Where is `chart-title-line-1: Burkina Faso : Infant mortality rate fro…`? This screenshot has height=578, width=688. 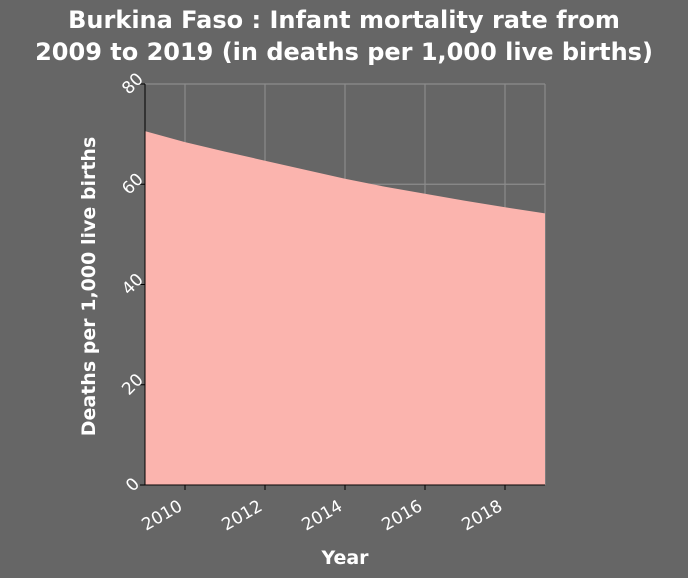 chart-title-line-1: Burkina Faso : Infant mortality rate fro… is located at coordinates (344, 20).